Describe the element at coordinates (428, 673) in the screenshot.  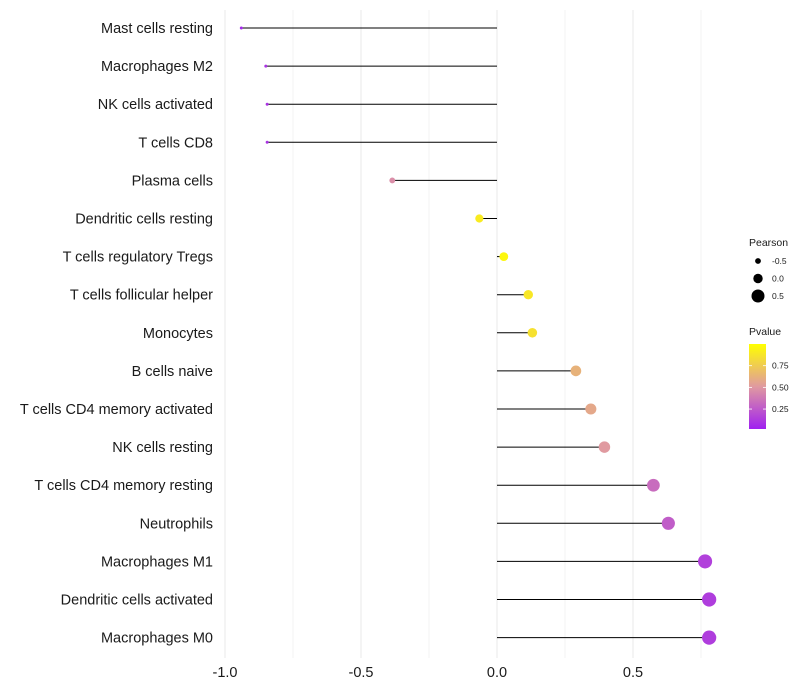
I see `x-axis-tick-labels: -1.0 -0.5 0.0 0.5` at that location.